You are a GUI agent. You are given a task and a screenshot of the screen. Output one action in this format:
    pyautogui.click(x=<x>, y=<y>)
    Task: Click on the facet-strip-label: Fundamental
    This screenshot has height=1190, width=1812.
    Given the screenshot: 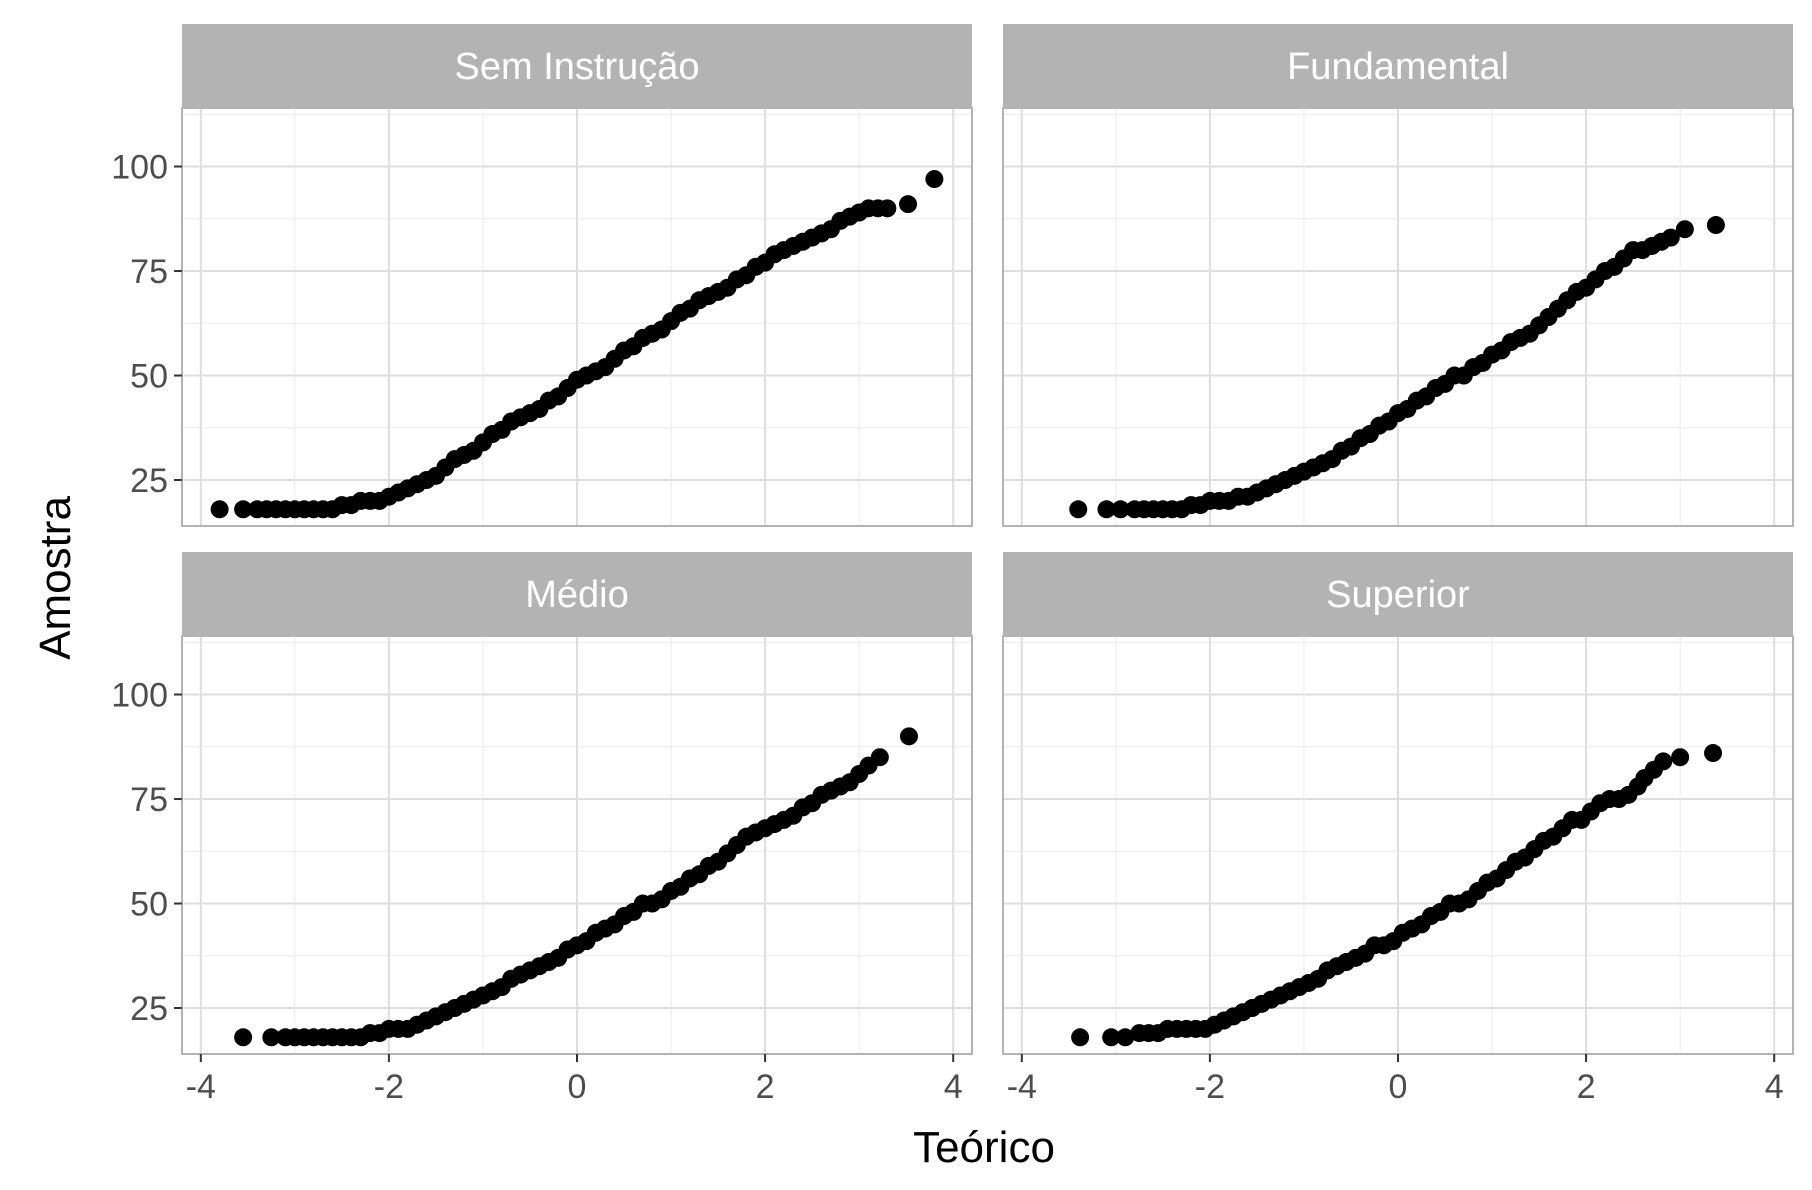 What is the action you would take?
    pyautogui.click(x=1398, y=67)
    